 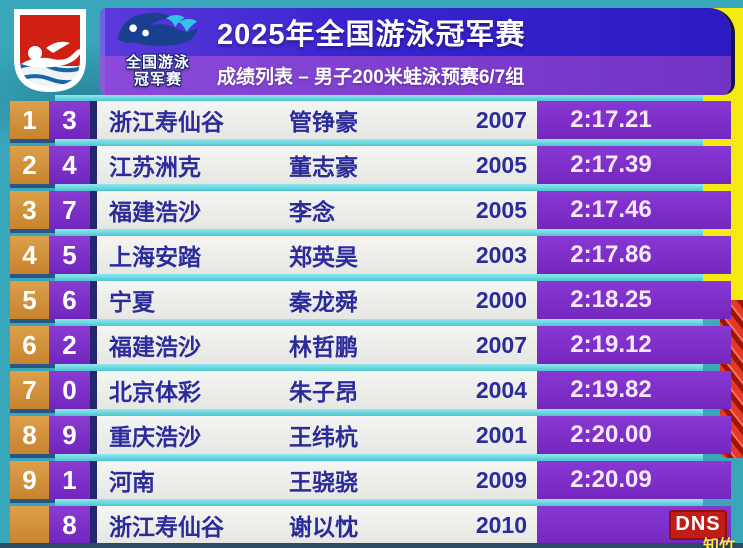 I want to click on row-strip: 福建浩沙 林哲鹏 2007, so click(x=317, y=345).